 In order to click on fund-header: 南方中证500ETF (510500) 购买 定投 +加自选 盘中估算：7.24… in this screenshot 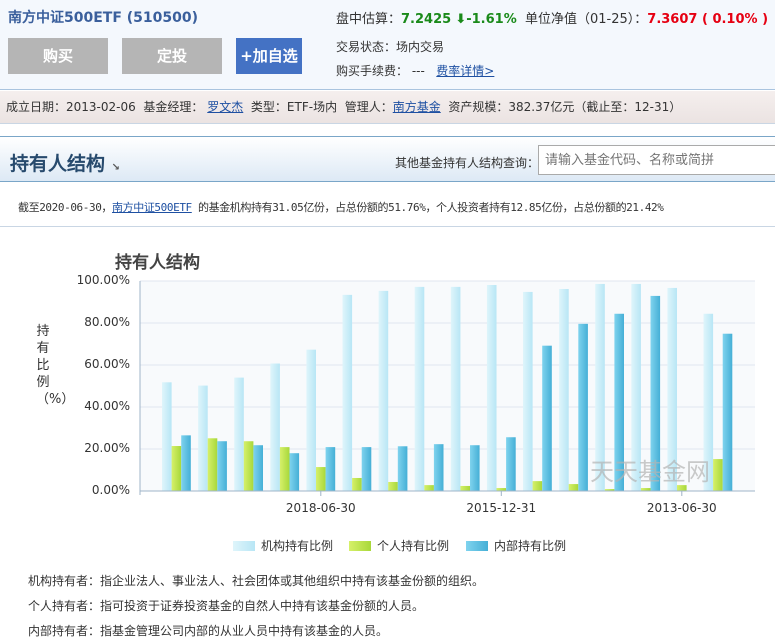, I will do `click(387, 45)`.